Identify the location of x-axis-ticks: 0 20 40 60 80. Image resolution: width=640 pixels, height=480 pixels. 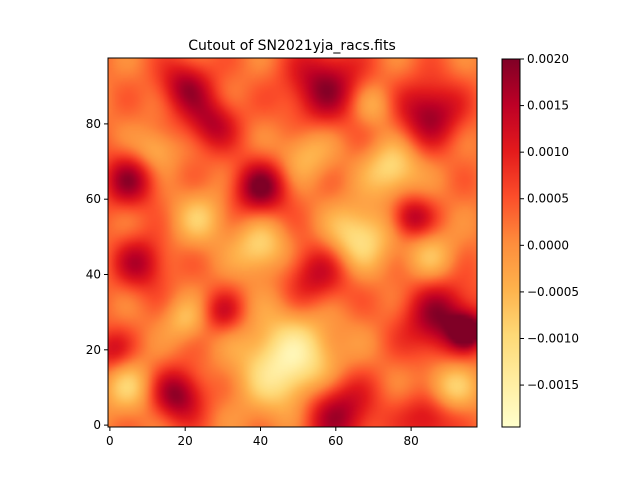
(262, 437).